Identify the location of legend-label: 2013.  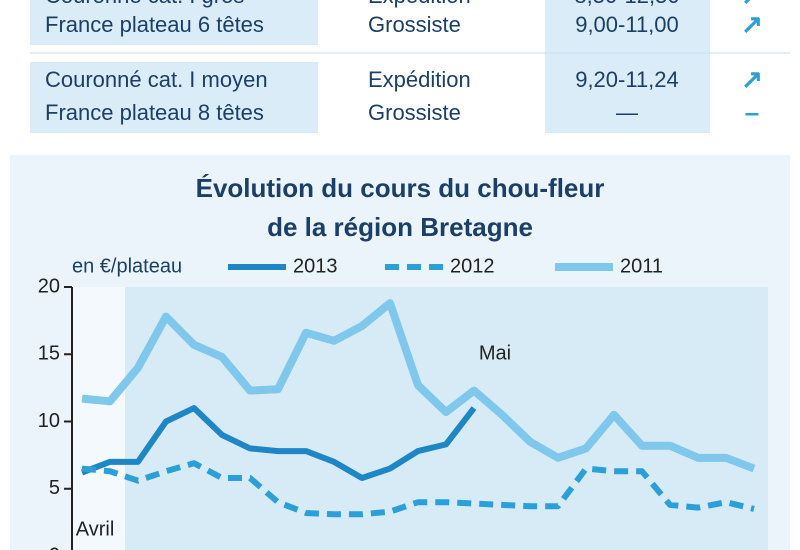
(315, 266).